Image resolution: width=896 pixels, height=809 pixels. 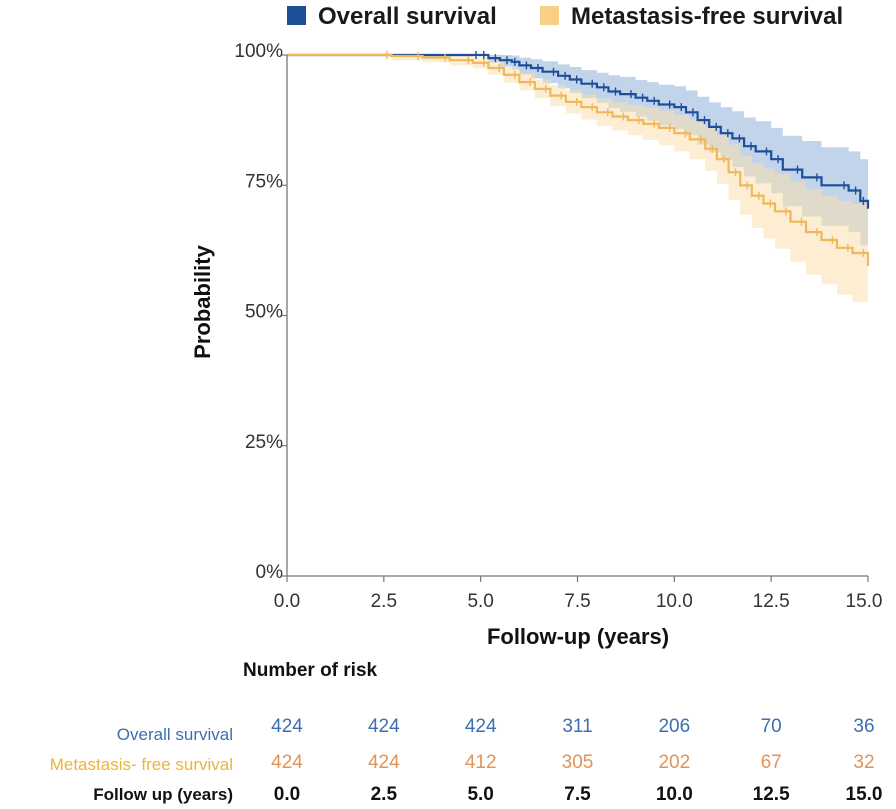 I want to click on x-tick-label: 12.5, so click(x=771, y=601).